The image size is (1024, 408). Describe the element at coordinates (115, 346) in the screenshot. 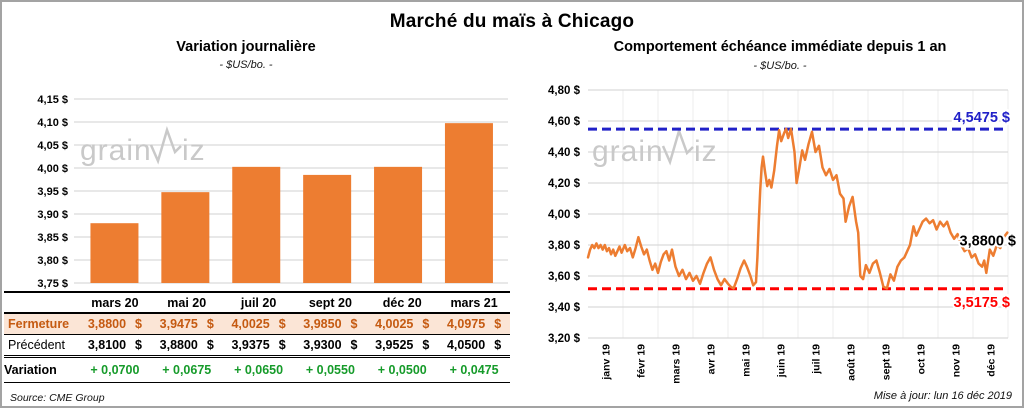

I see `table-cell: 3,8100 $` at that location.